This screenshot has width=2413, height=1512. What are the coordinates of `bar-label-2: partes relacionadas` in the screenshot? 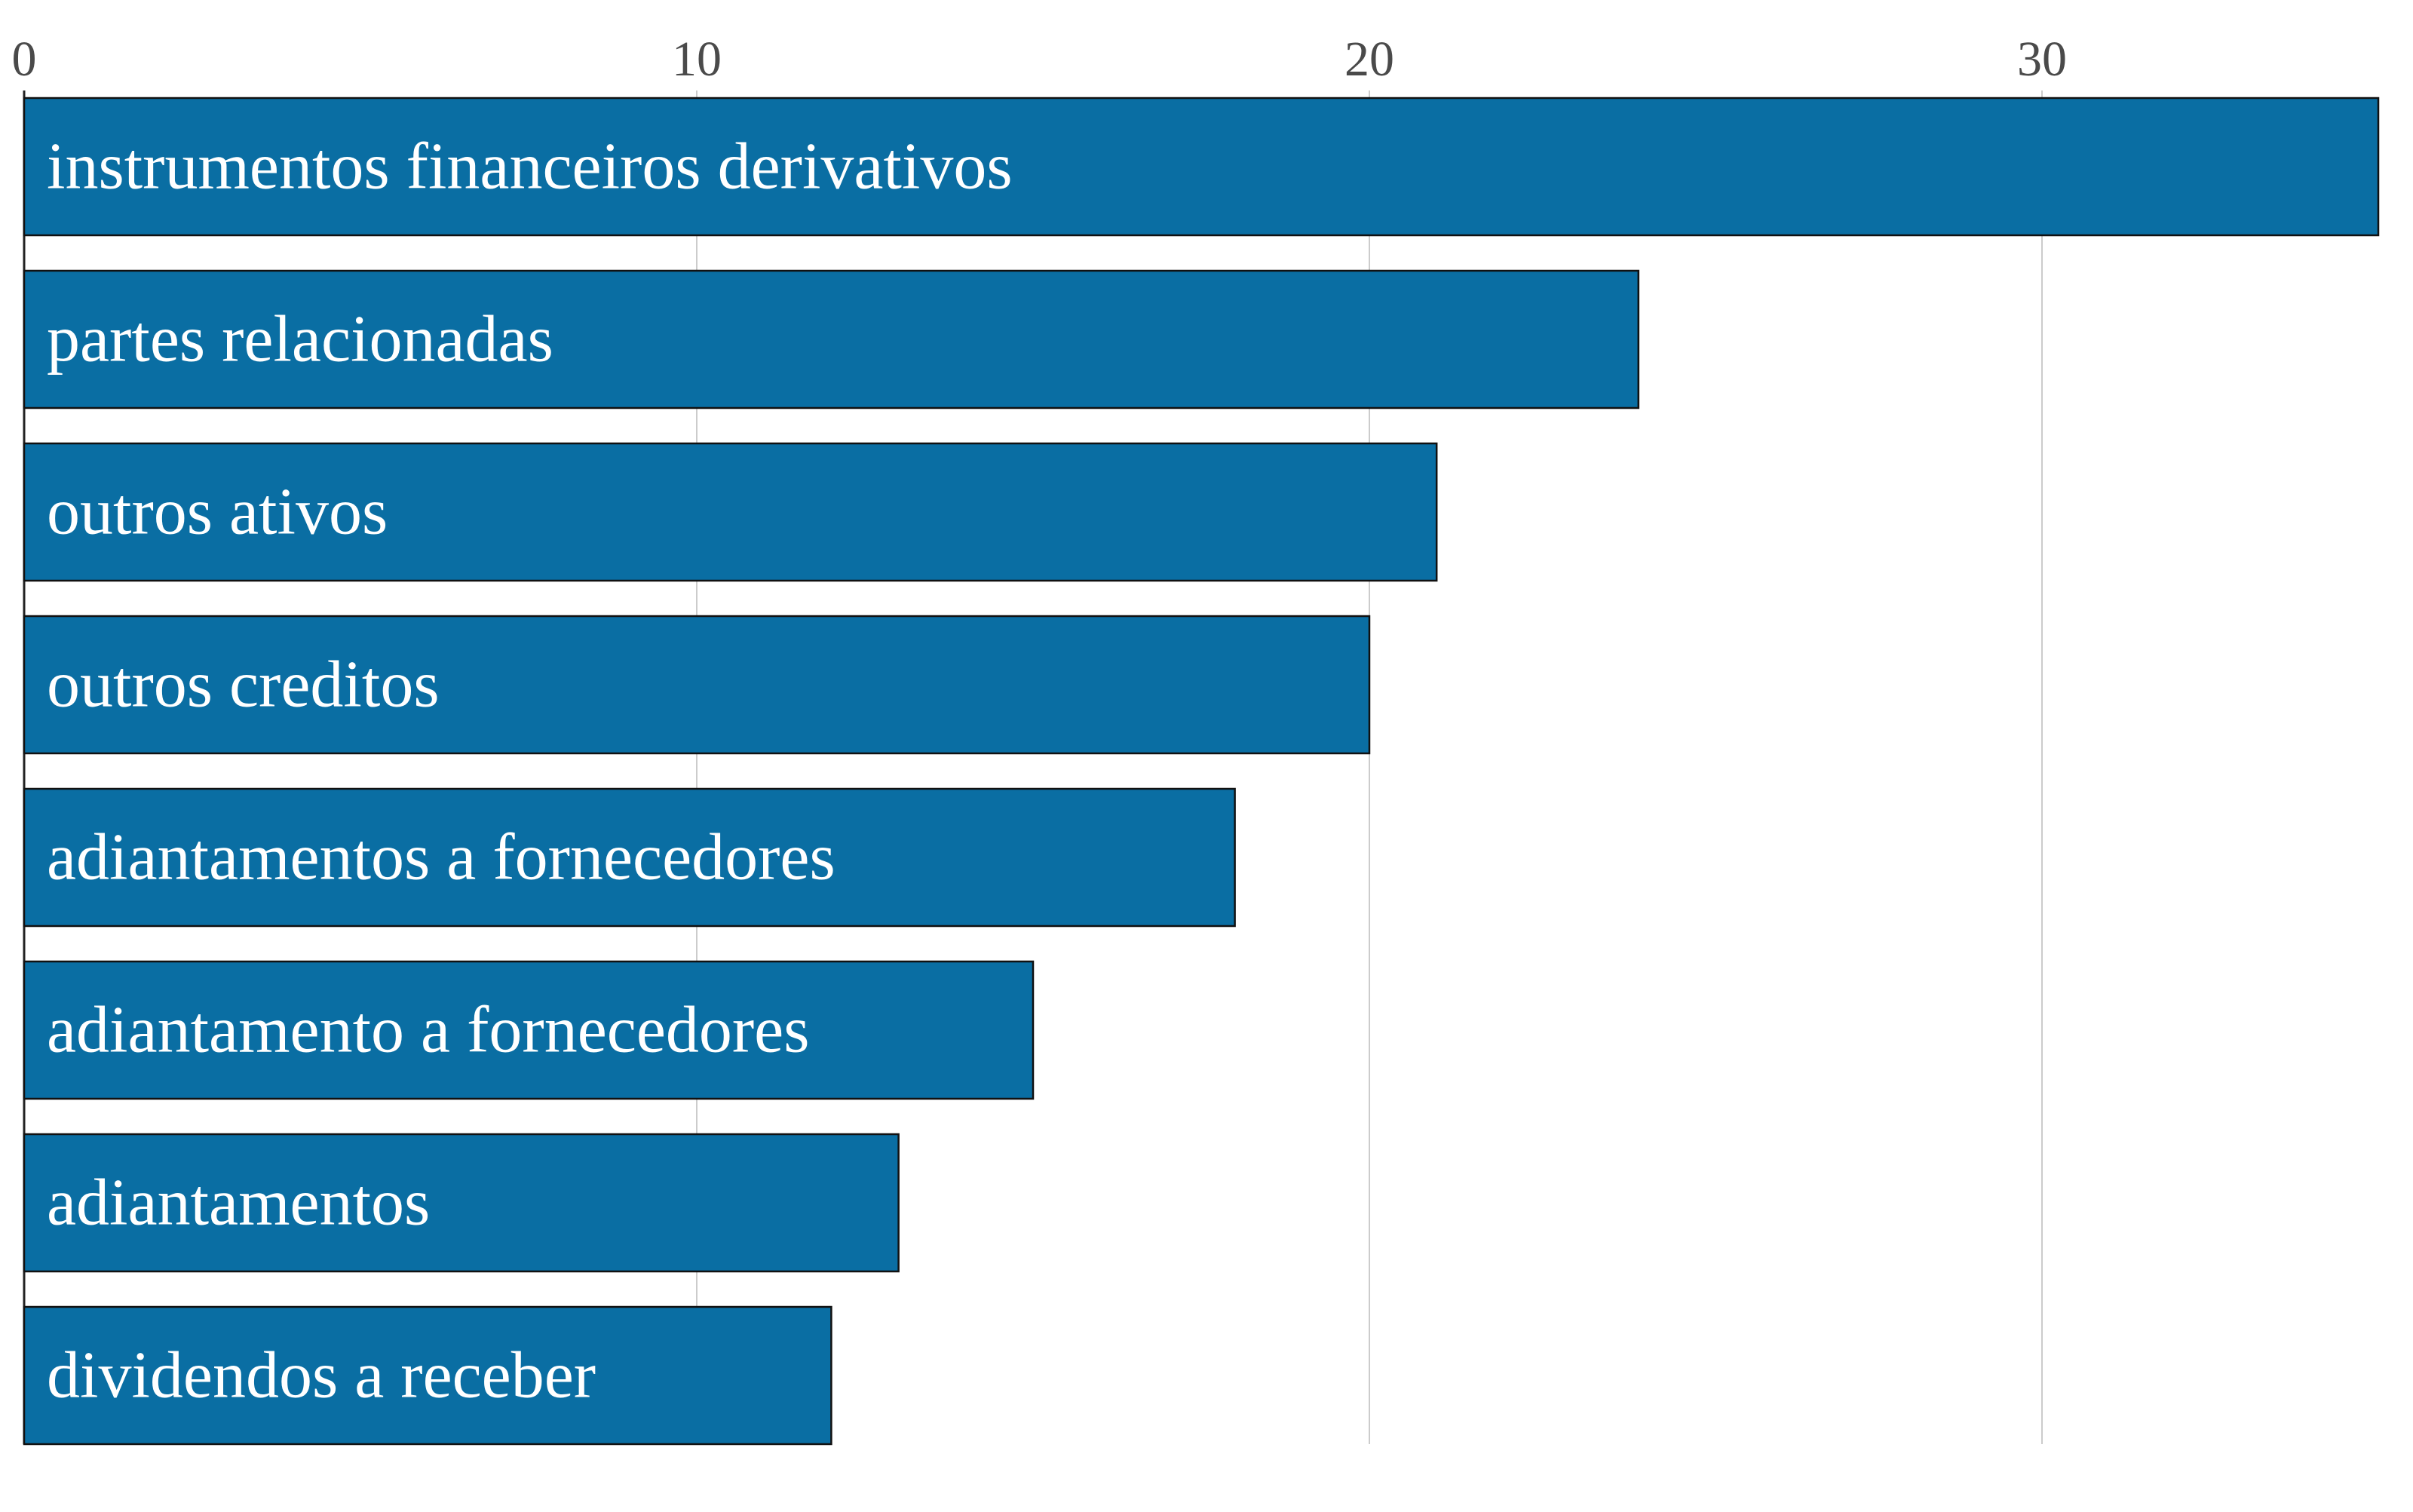 It's located at (300, 339).